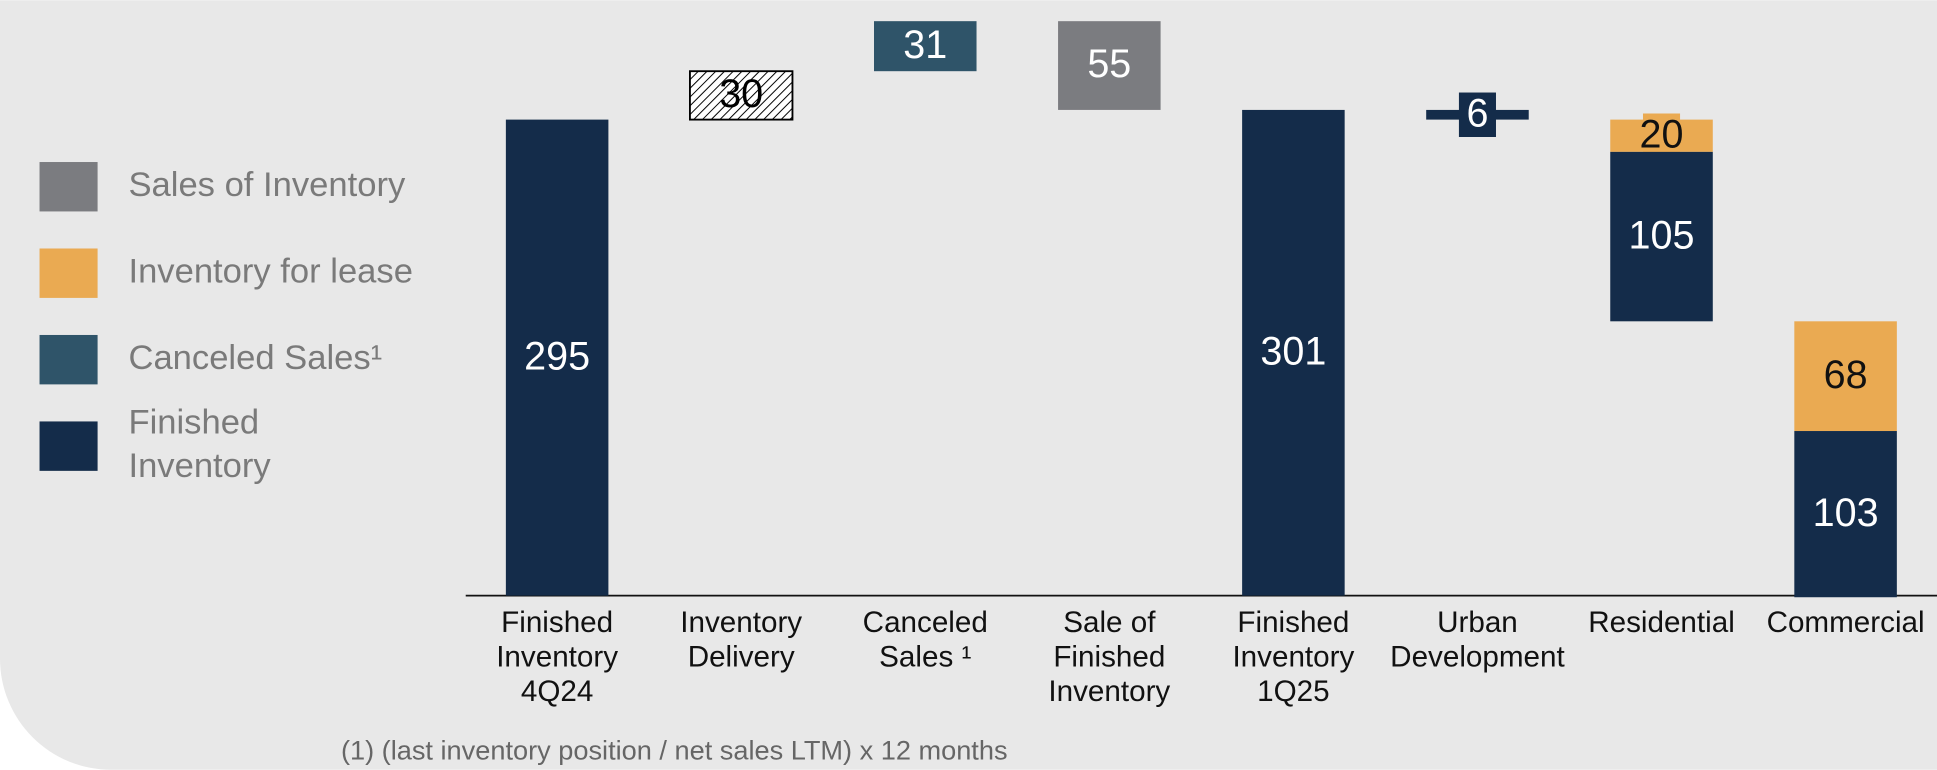  I want to click on x-tick-label: Commercial, so click(1846, 622).